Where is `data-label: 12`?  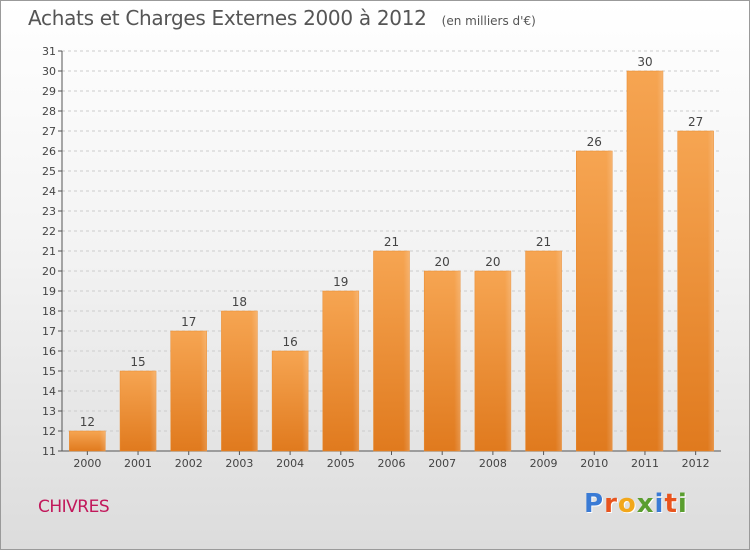
data-label: 12 is located at coordinates (87, 422).